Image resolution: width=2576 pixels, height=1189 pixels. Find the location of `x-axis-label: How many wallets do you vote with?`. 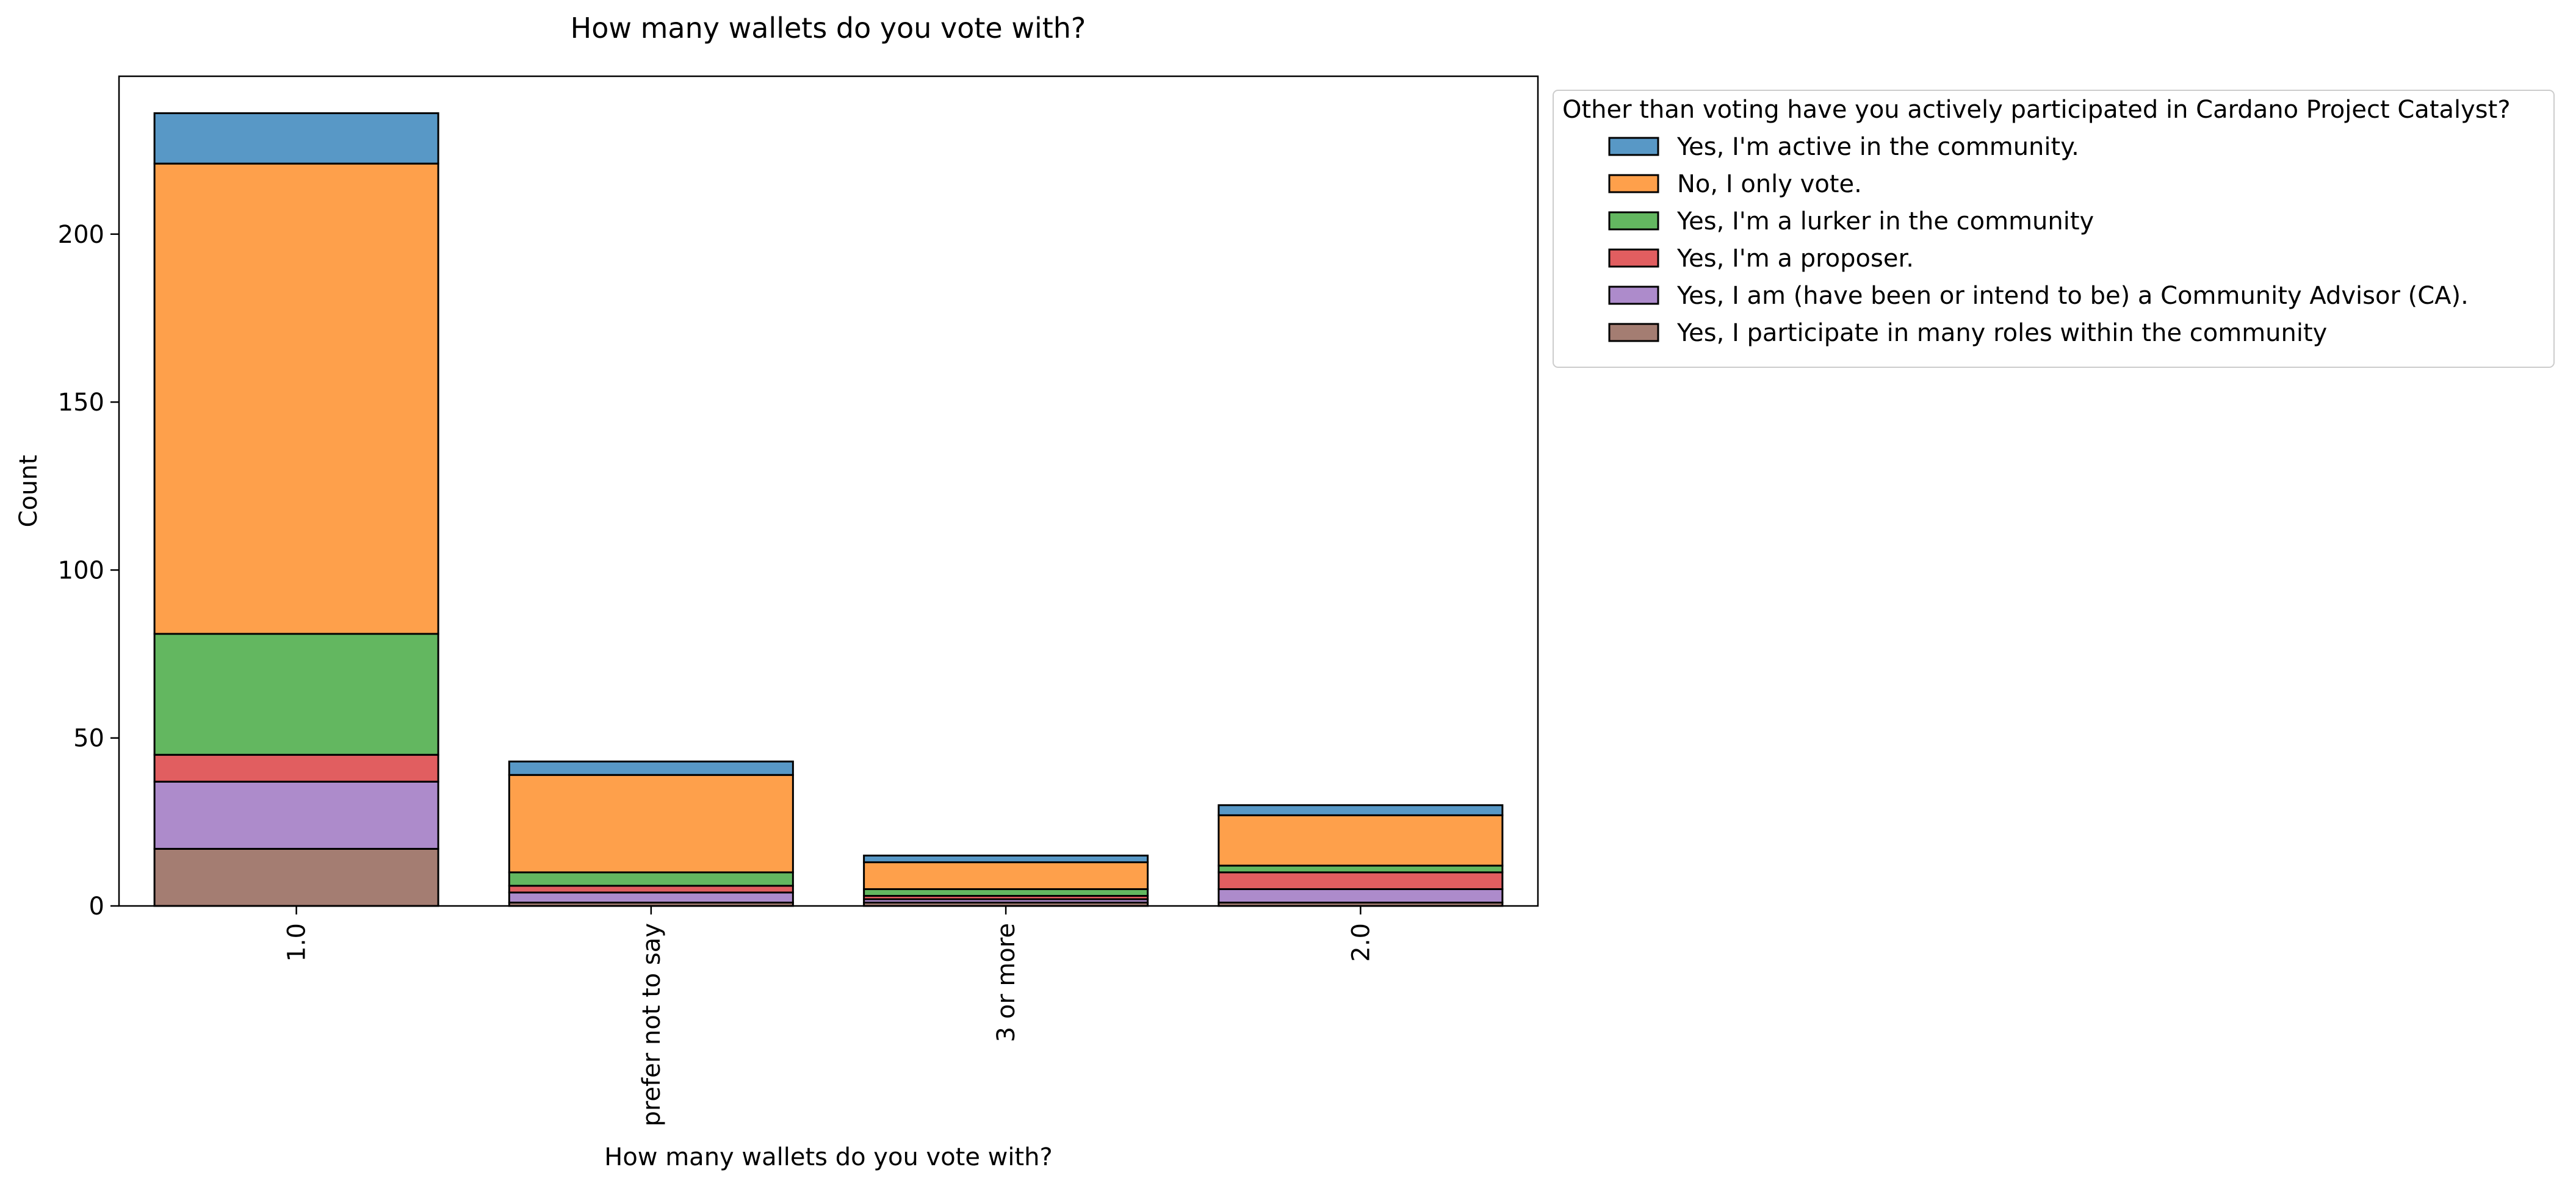

x-axis-label: How many wallets do you vote with? is located at coordinates (828, 1157).